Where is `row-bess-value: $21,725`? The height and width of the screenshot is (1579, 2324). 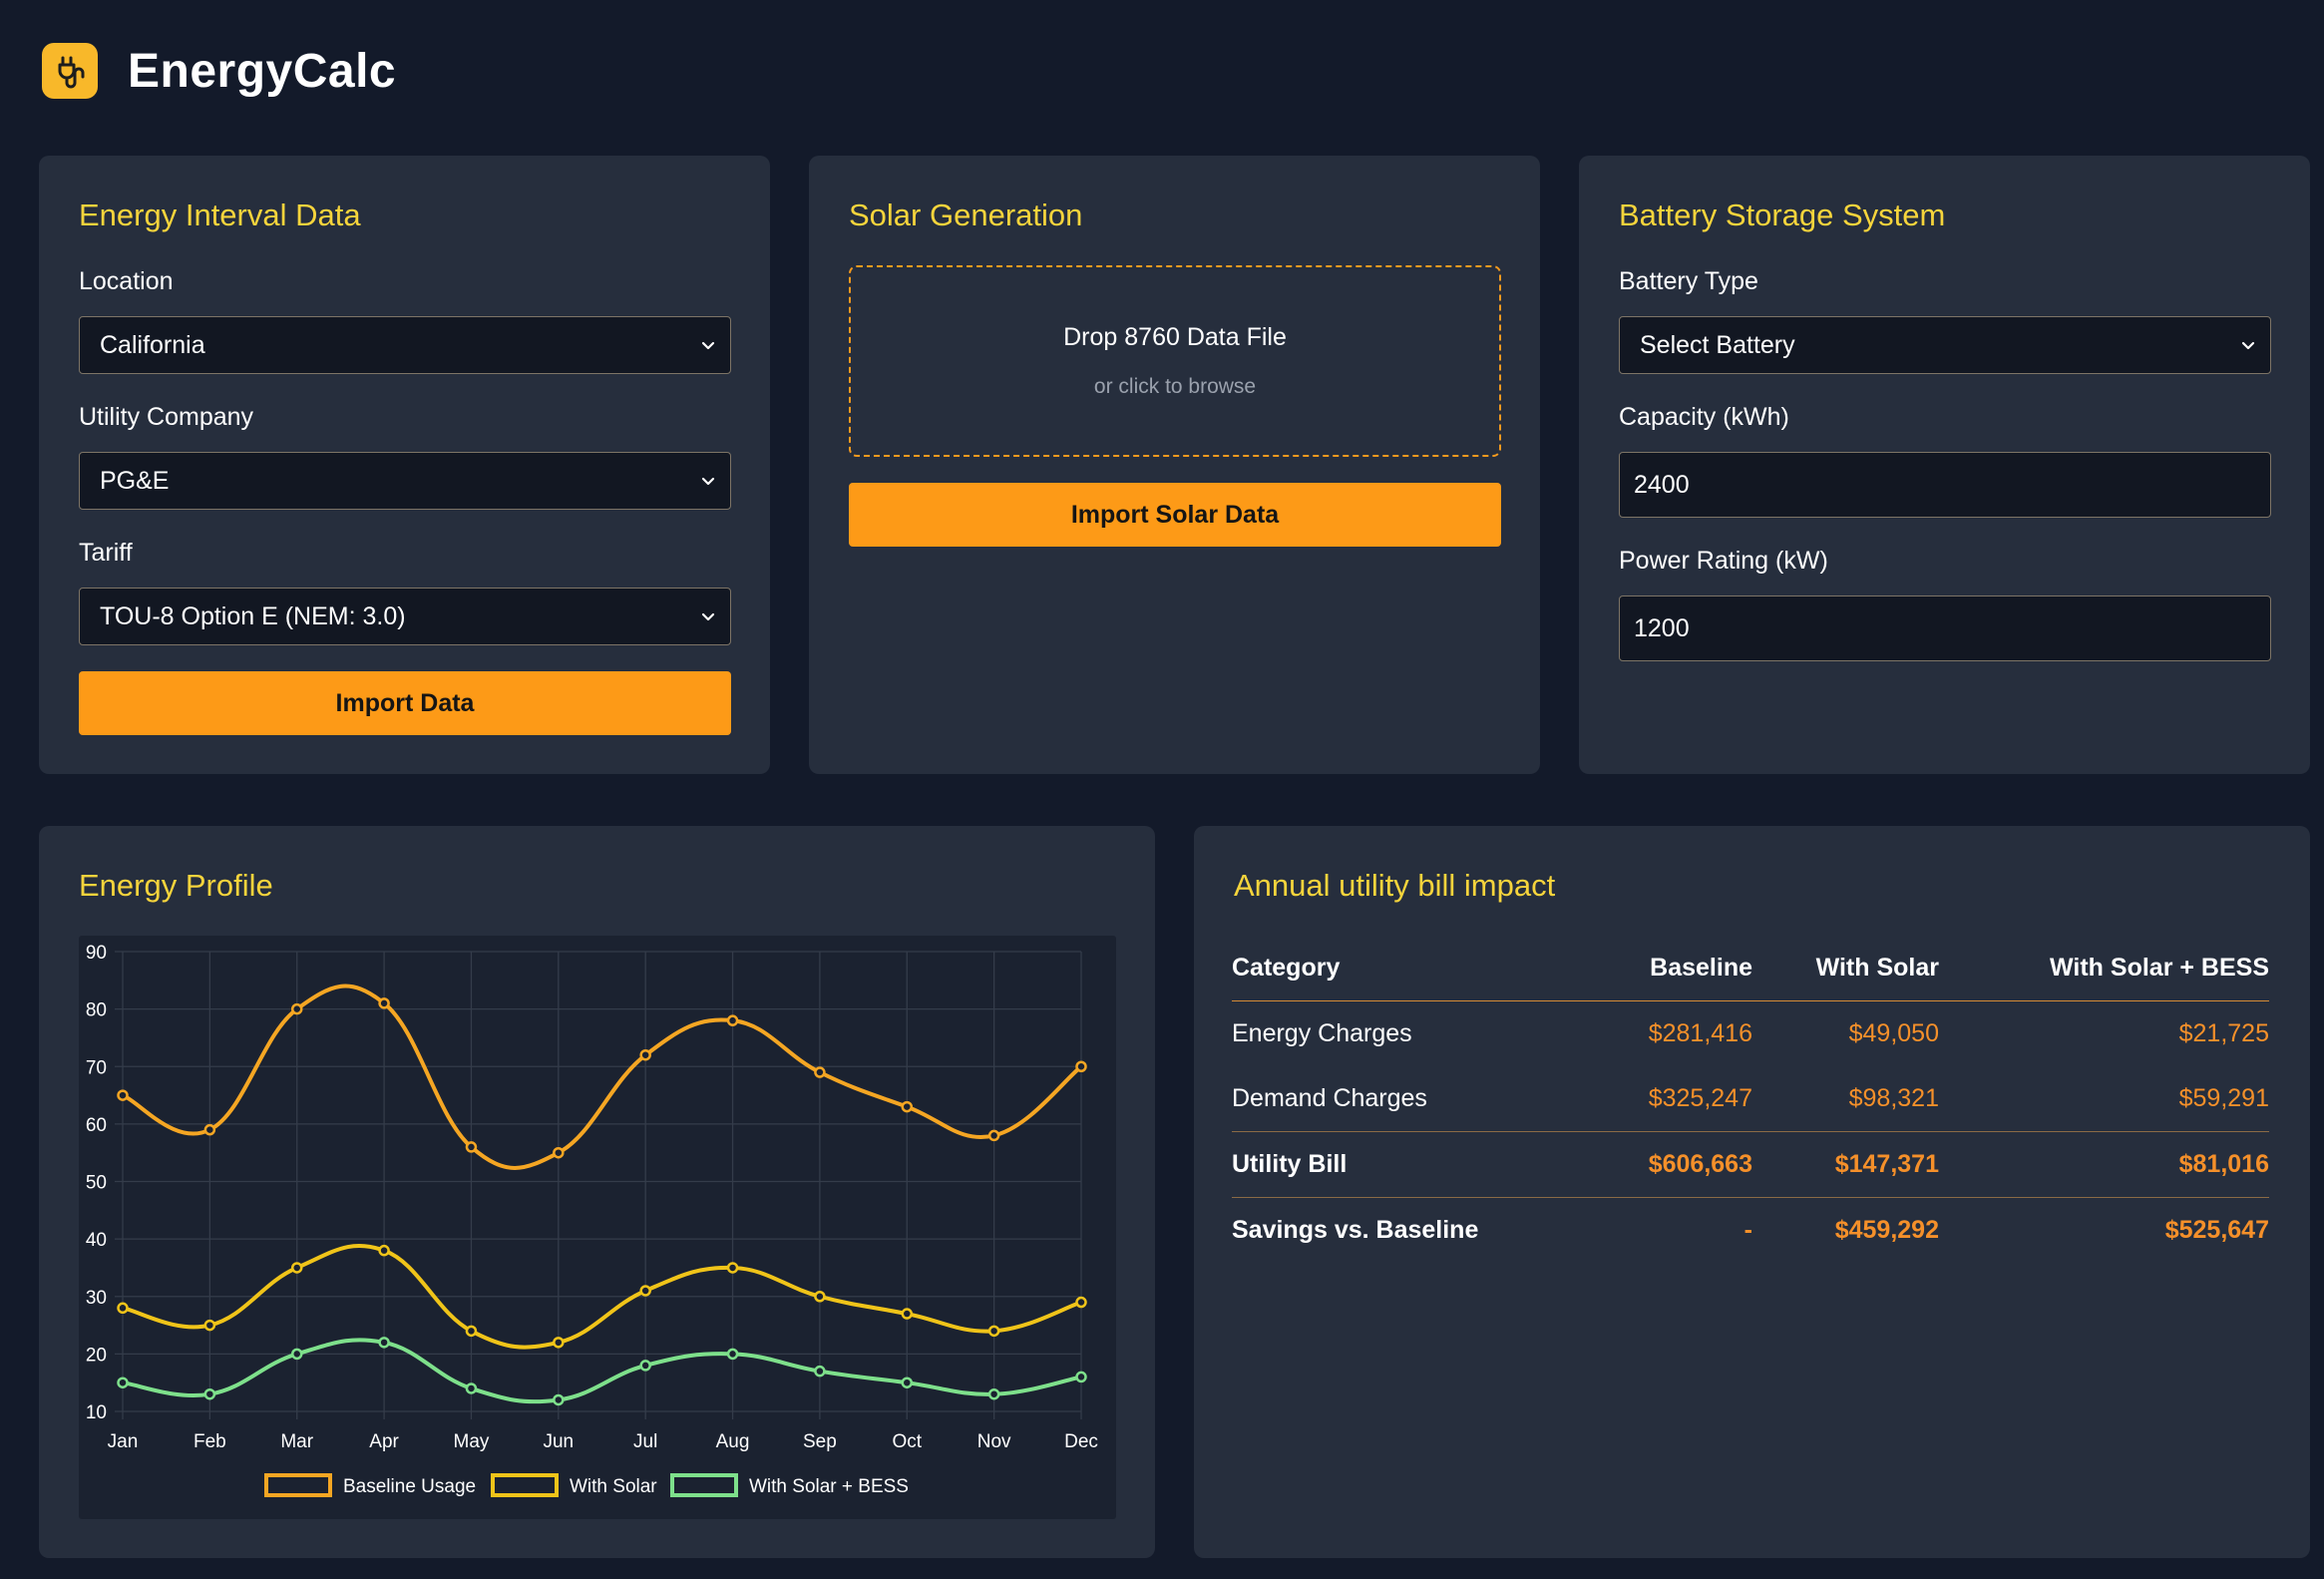 row-bess-value: $21,725 is located at coordinates (2223, 1033).